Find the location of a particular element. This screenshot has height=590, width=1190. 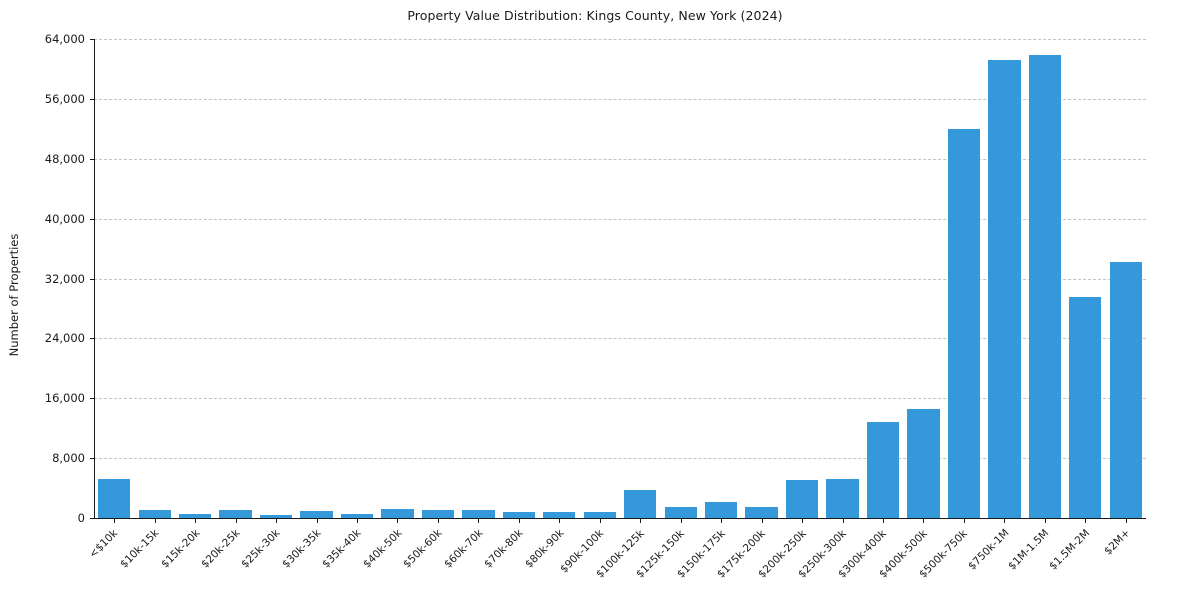

x-tick-label: $10k-15k is located at coordinates (140, 548).